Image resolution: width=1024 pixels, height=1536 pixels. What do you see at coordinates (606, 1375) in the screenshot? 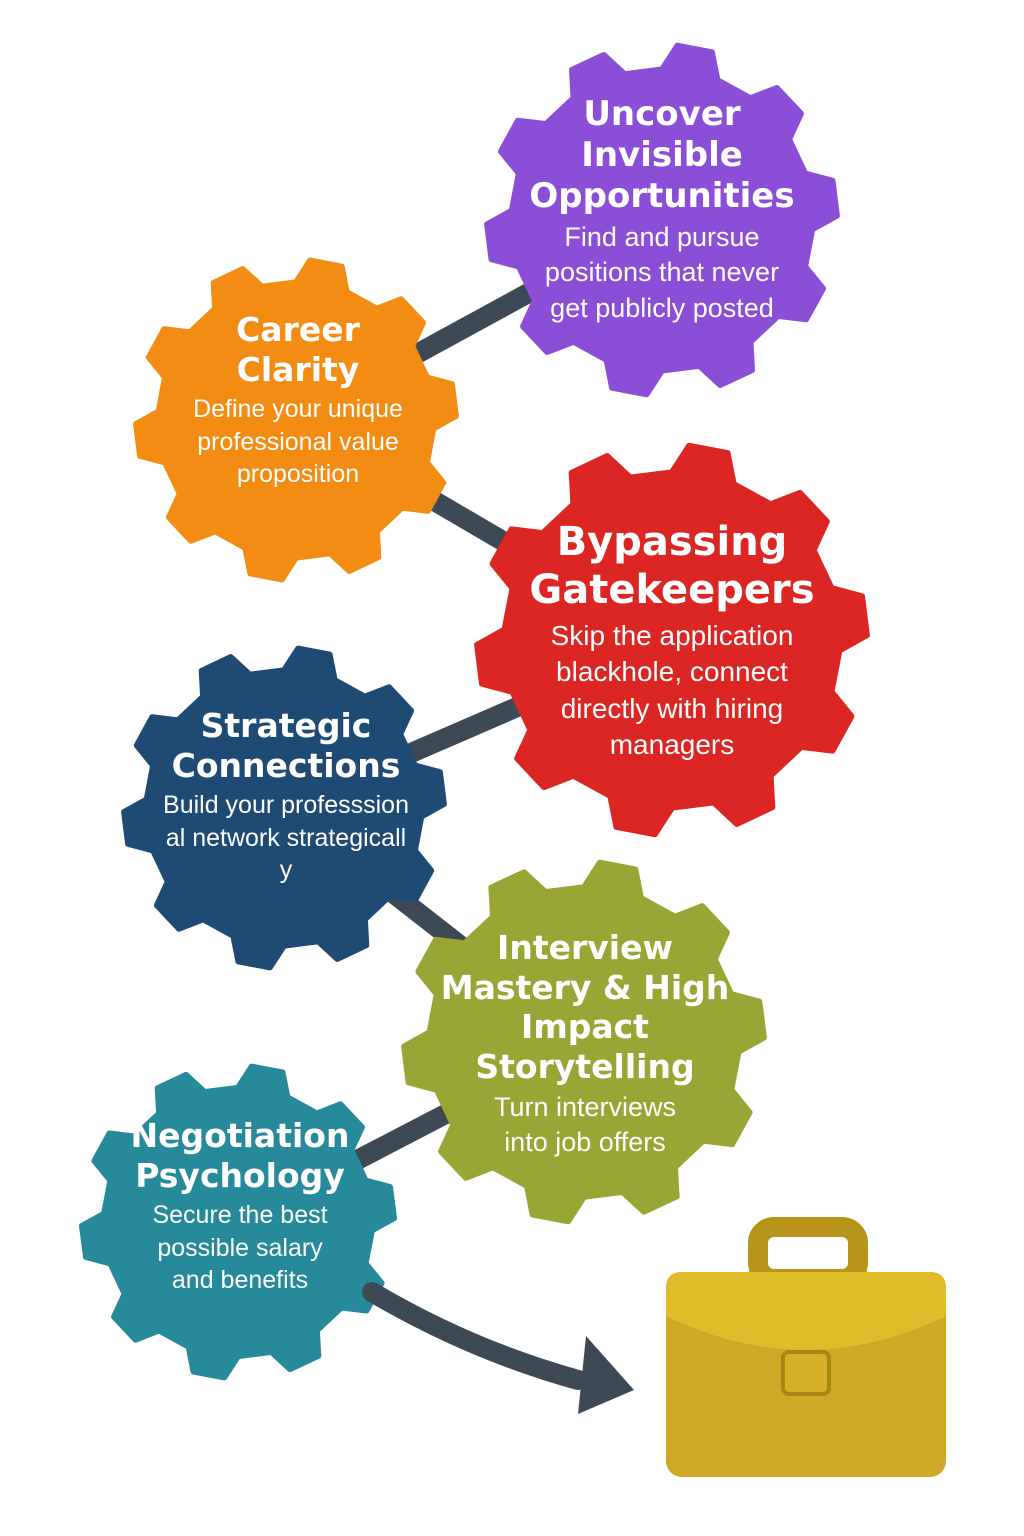
I see `arrow-head` at bounding box center [606, 1375].